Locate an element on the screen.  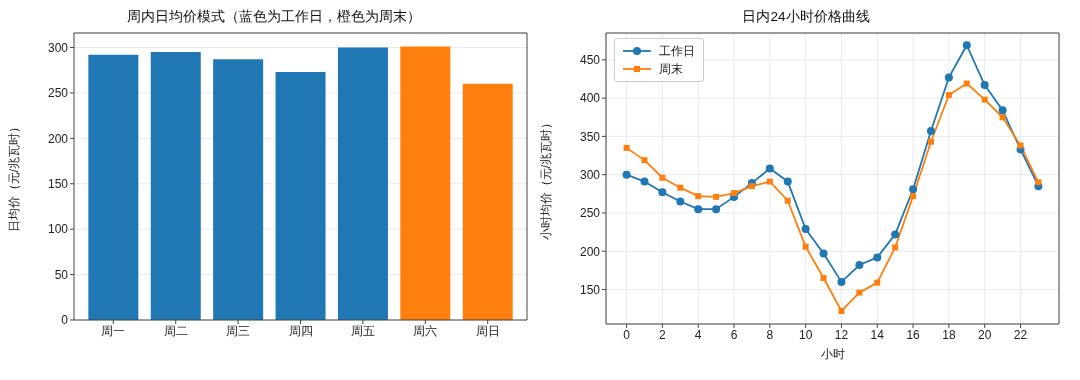
x-tick-label: 周六 is located at coordinates (425, 330).